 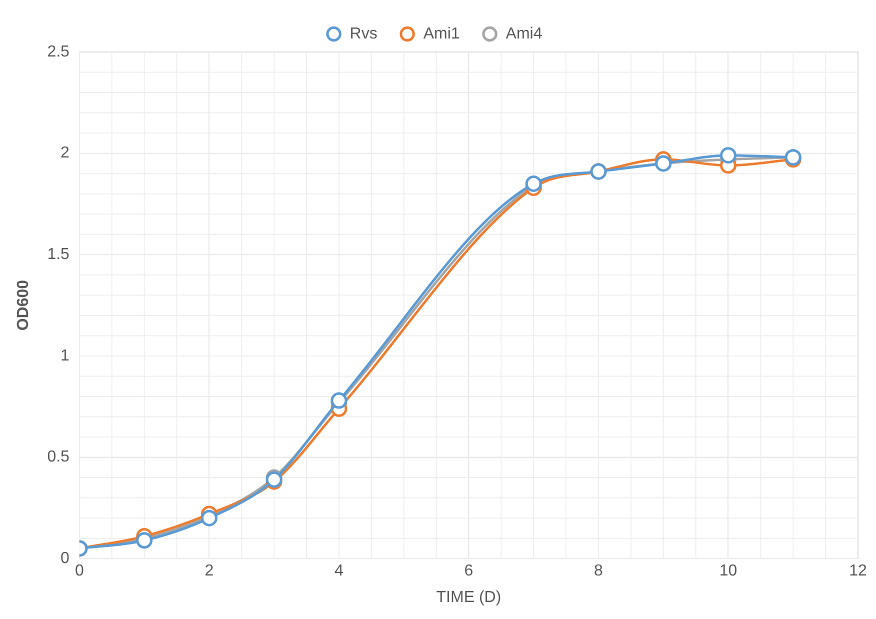 What do you see at coordinates (524, 33) in the screenshot?
I see `legend-label: Ami4` at bounding box center [524, 33].